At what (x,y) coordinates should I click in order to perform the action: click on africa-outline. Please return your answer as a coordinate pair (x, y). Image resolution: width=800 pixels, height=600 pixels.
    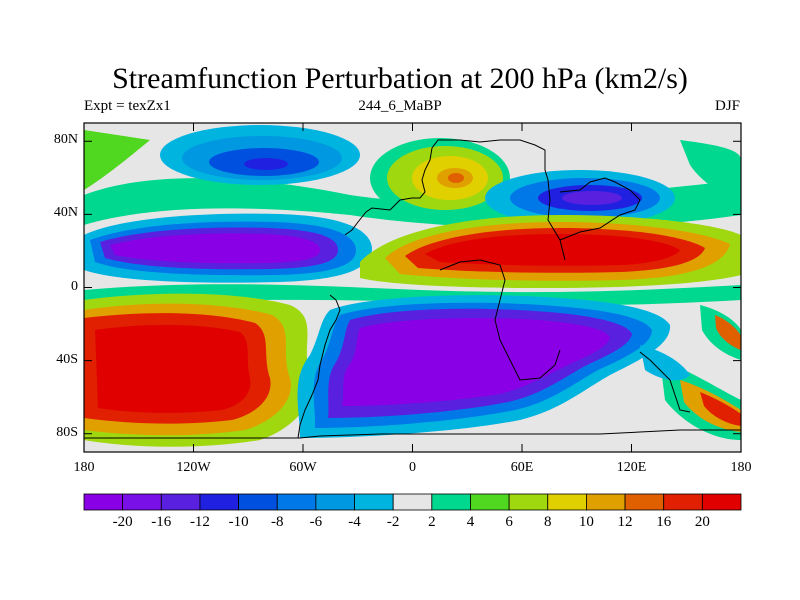
    Looking at the image, I should click on (500, 320).